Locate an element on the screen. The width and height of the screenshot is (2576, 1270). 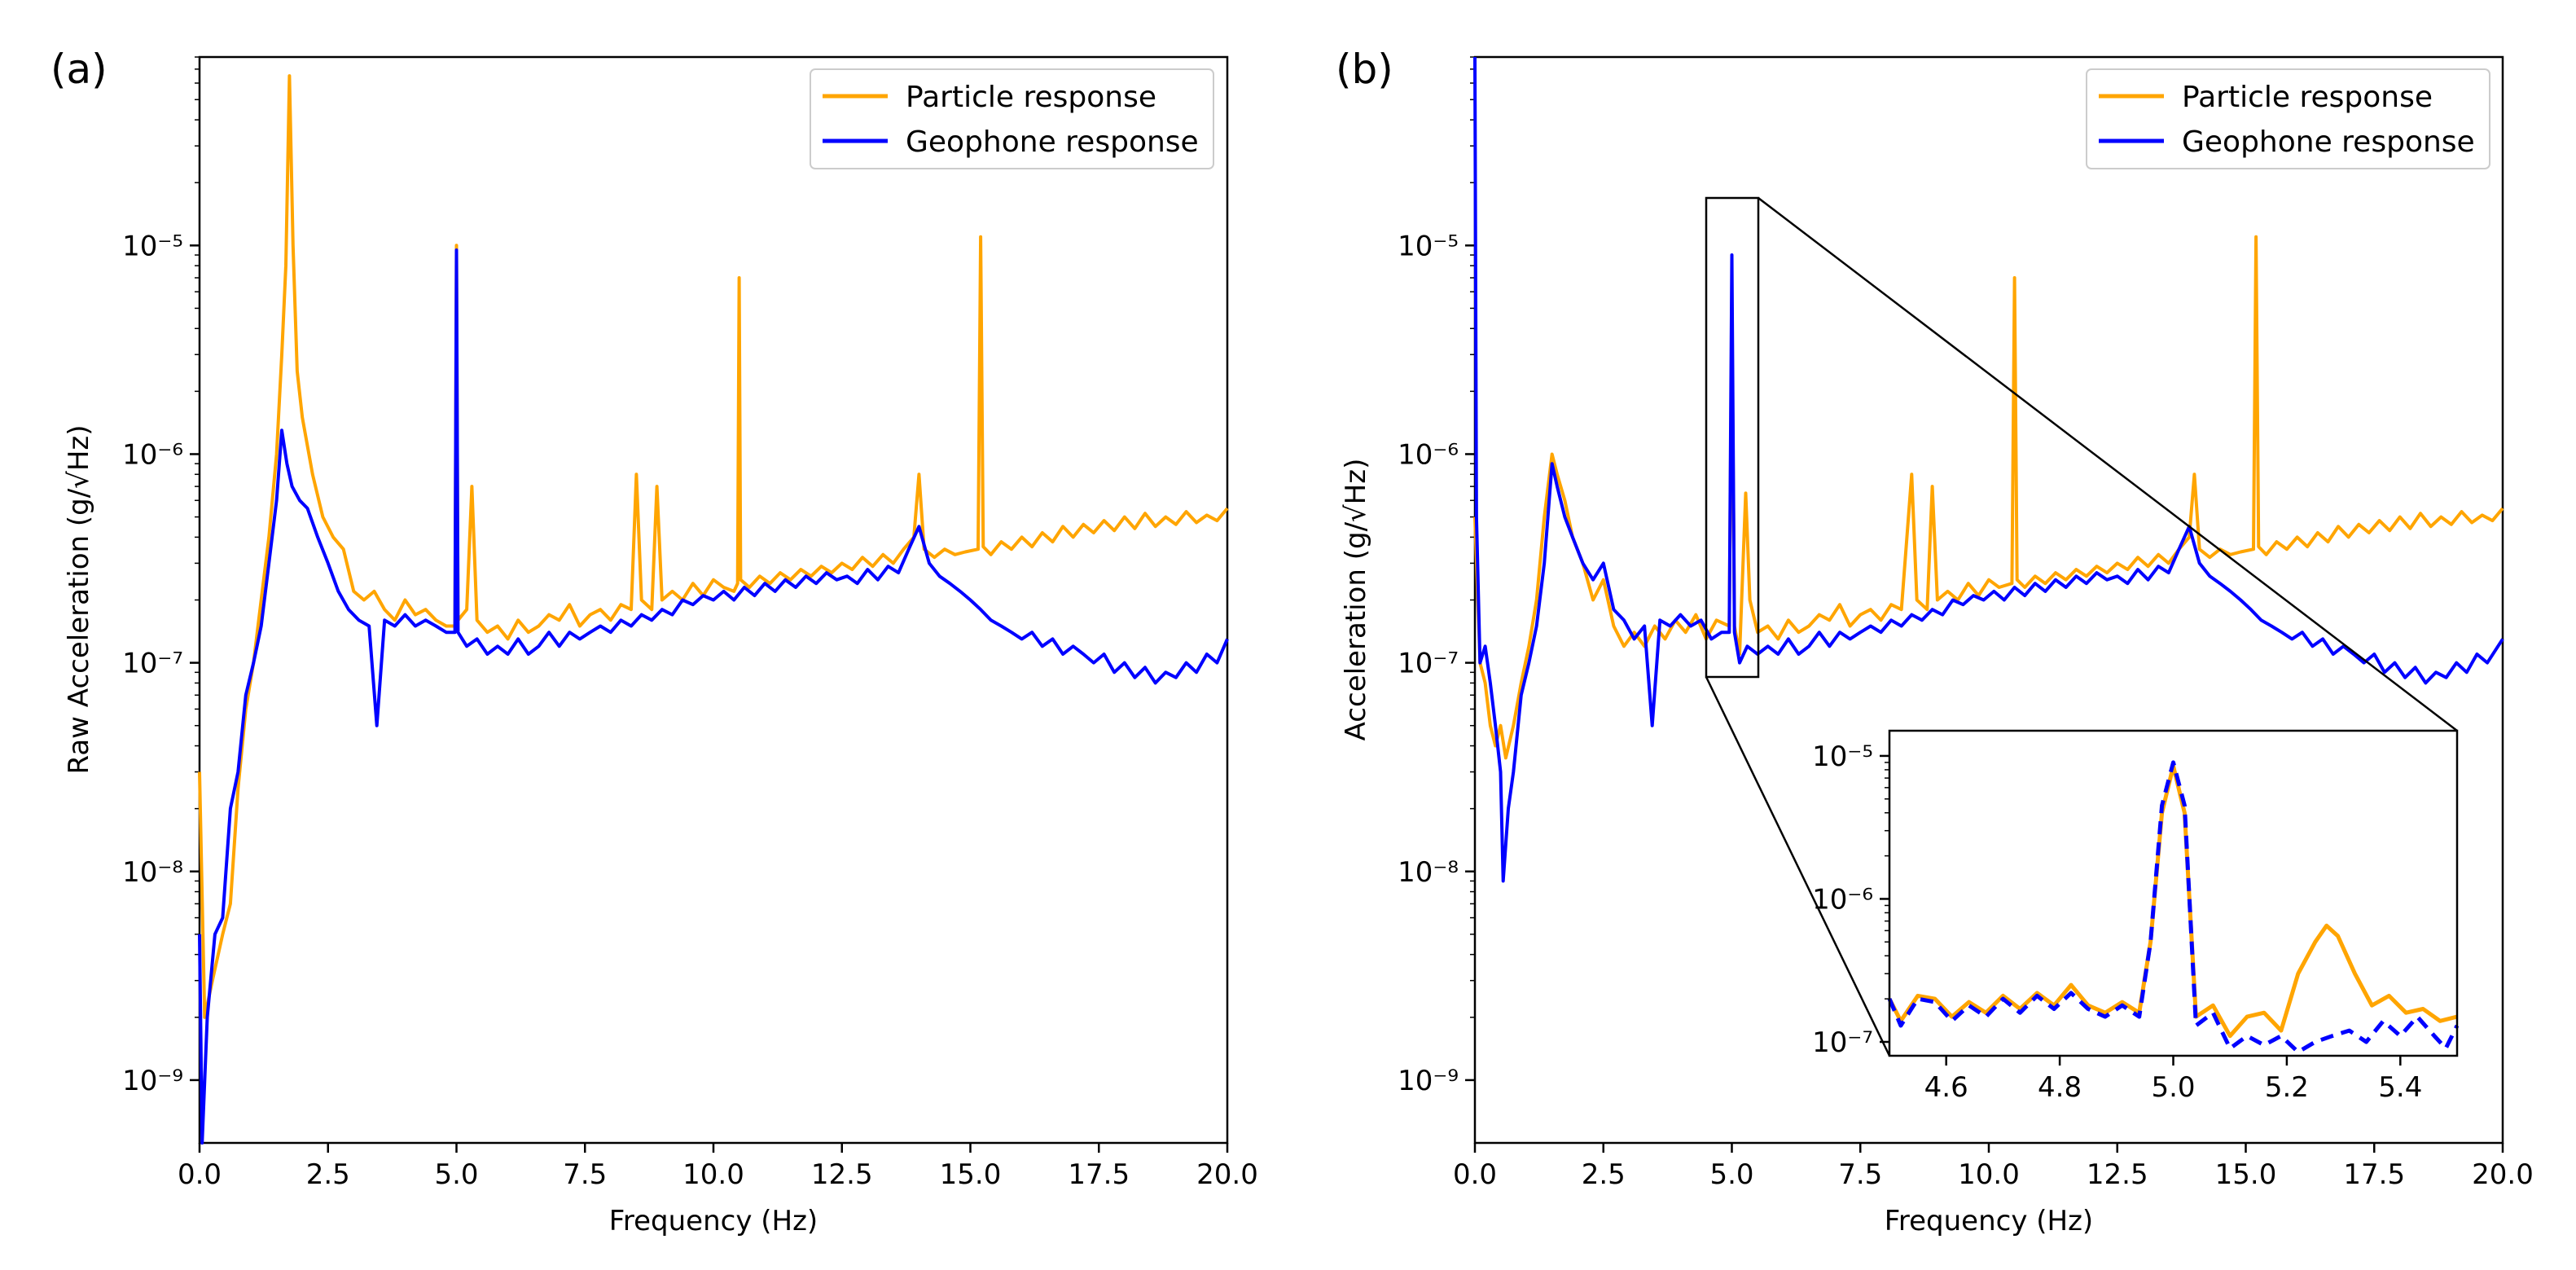
panel-b-inset-y-tick-label: 10⁻⁵ is located at coordinates (1842, 756).